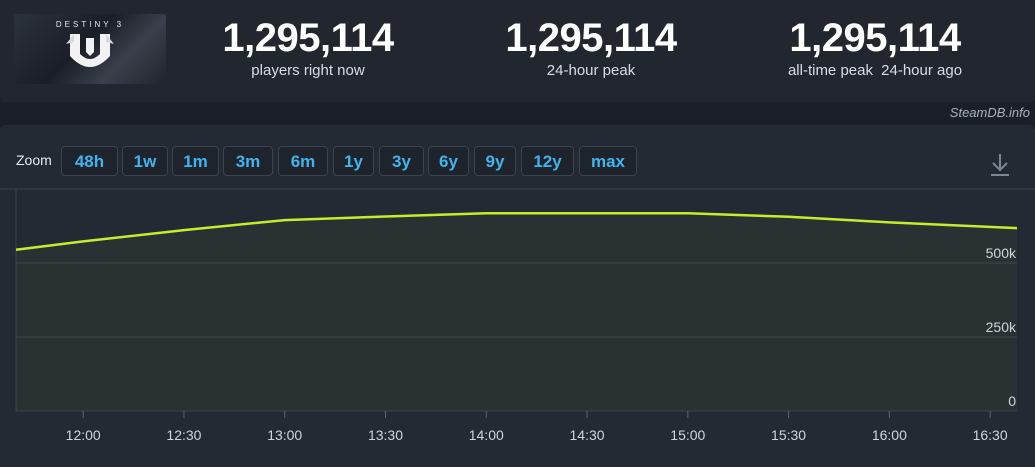 The image size is (1035, 467). Describe the element at coordinates (34, 160) in the screenshot. I see `zoom-label: Zoom` at that location.